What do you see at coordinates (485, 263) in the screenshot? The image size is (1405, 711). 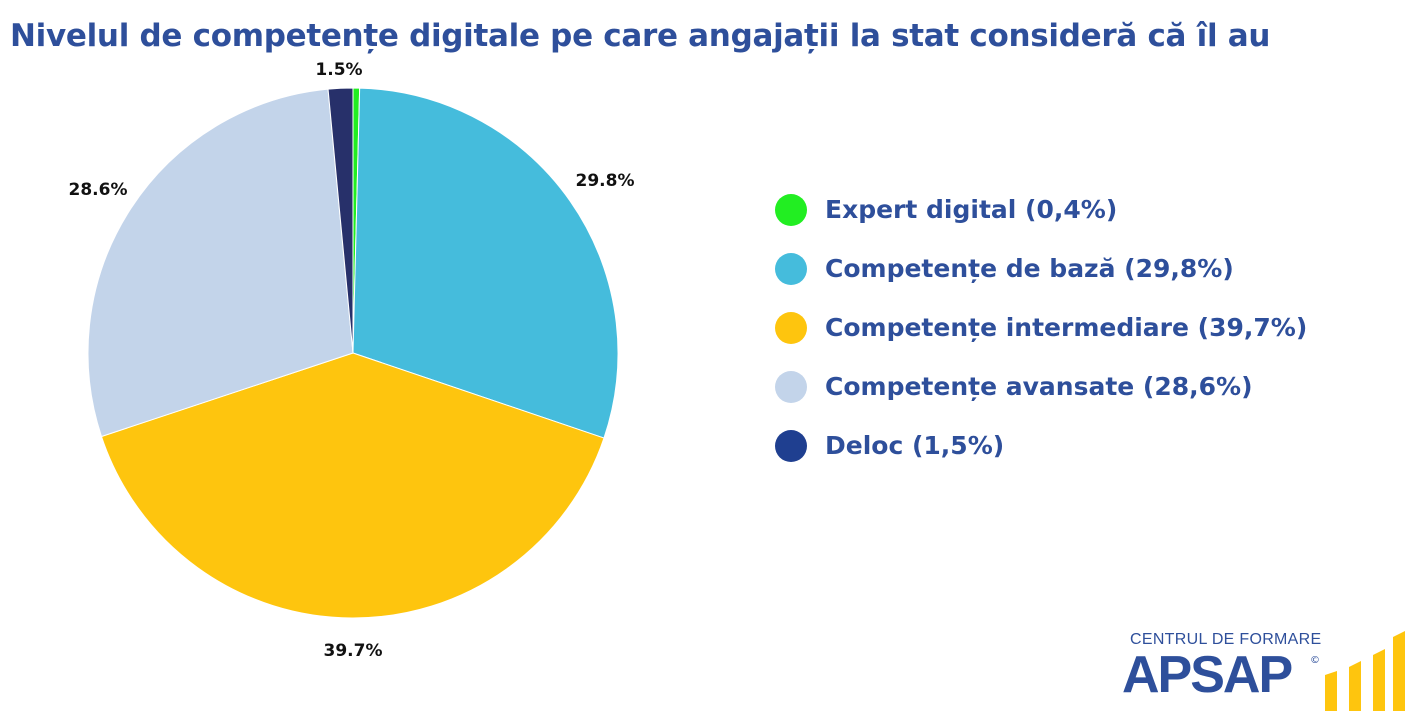 I see `pie-slice-competente-de-baza` at bounding box center [485, 263].